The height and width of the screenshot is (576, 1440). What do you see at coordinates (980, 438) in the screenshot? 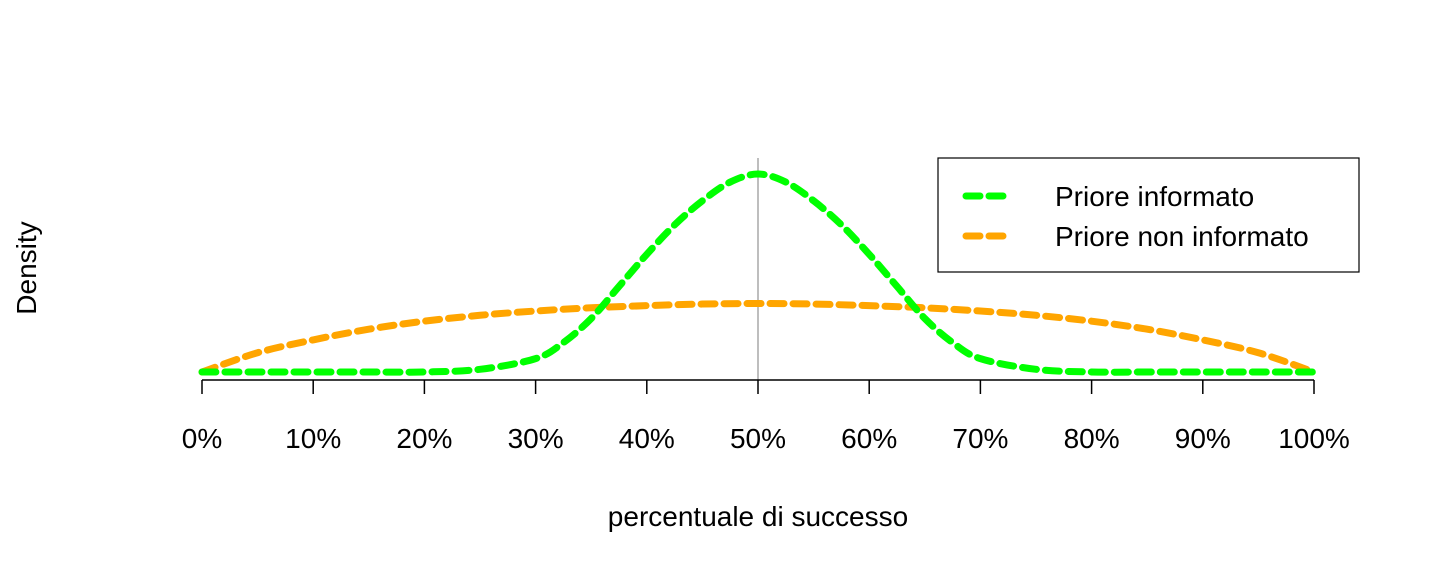
I see `x-tick-label: 70%` at bounding box center [980, 438].